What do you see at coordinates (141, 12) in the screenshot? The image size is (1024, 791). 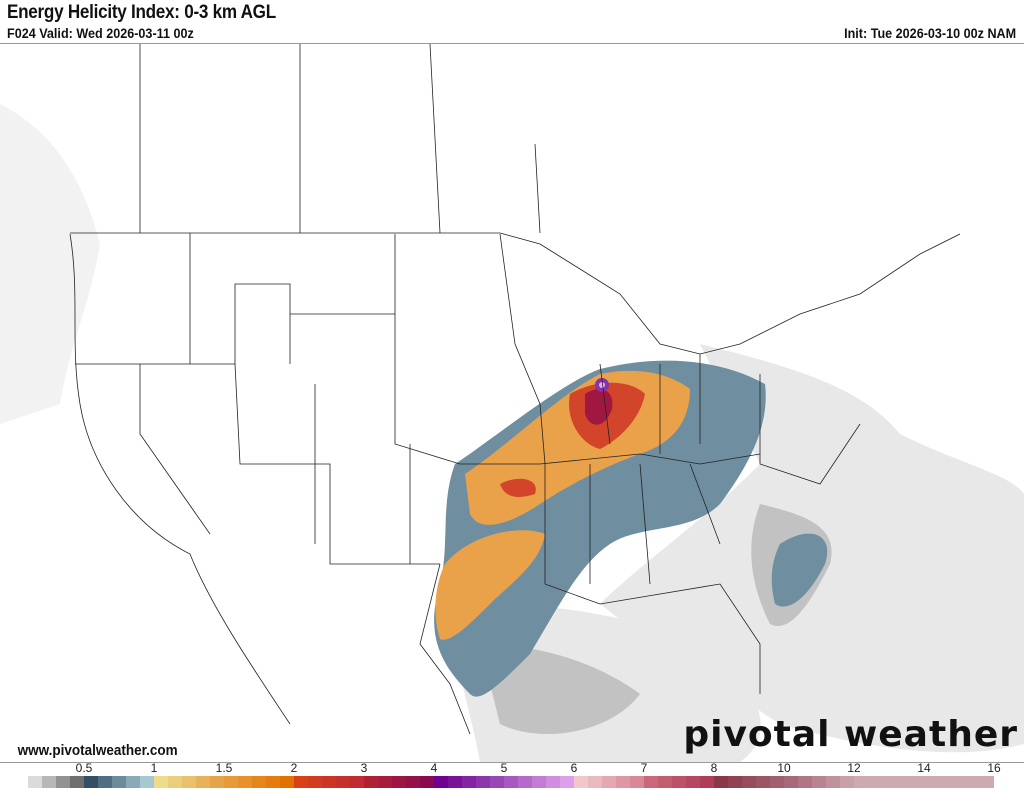 I see `map-title: Energy Helicity Index: 0-3 km AGL` at bounding box center [141, 12].